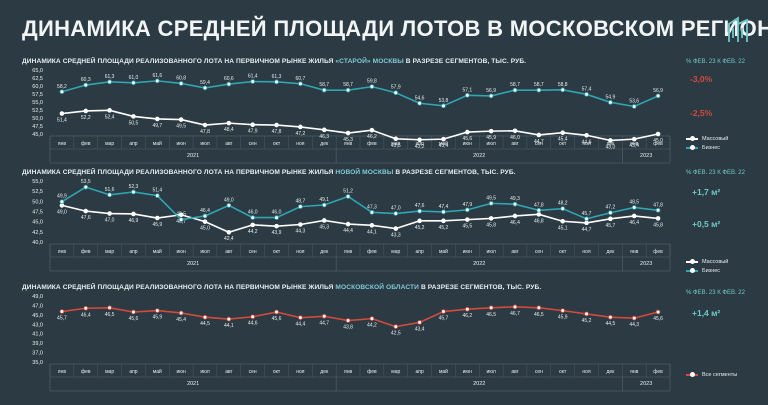  Describe the element at coordinates (134, 319) in the screenshot. I see `data-label: 45,6` at that location.